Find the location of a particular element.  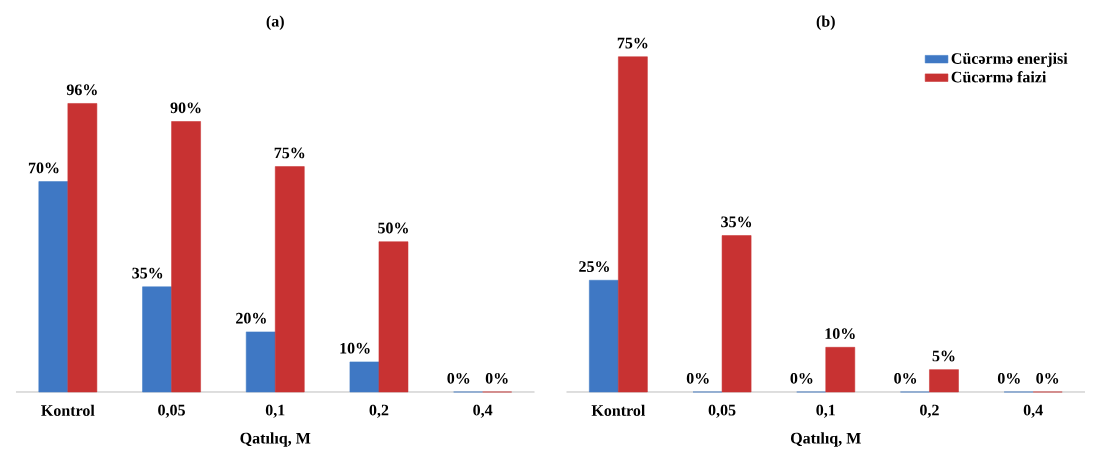

data-label: 5% is located at coordinates (943, 356).